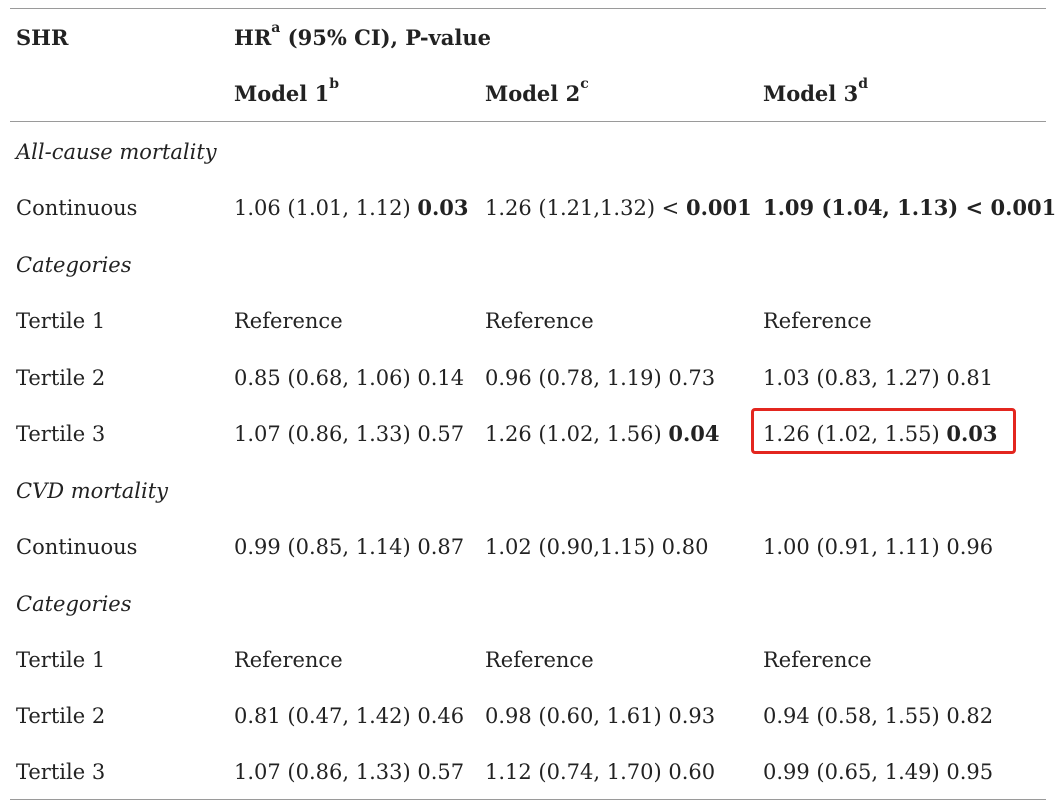 The width and height of the screenshot is (1056, 807). Describe the element at coordinates (42, 37) in the screenshot. I see `column-header-shr: SHR` at that location.